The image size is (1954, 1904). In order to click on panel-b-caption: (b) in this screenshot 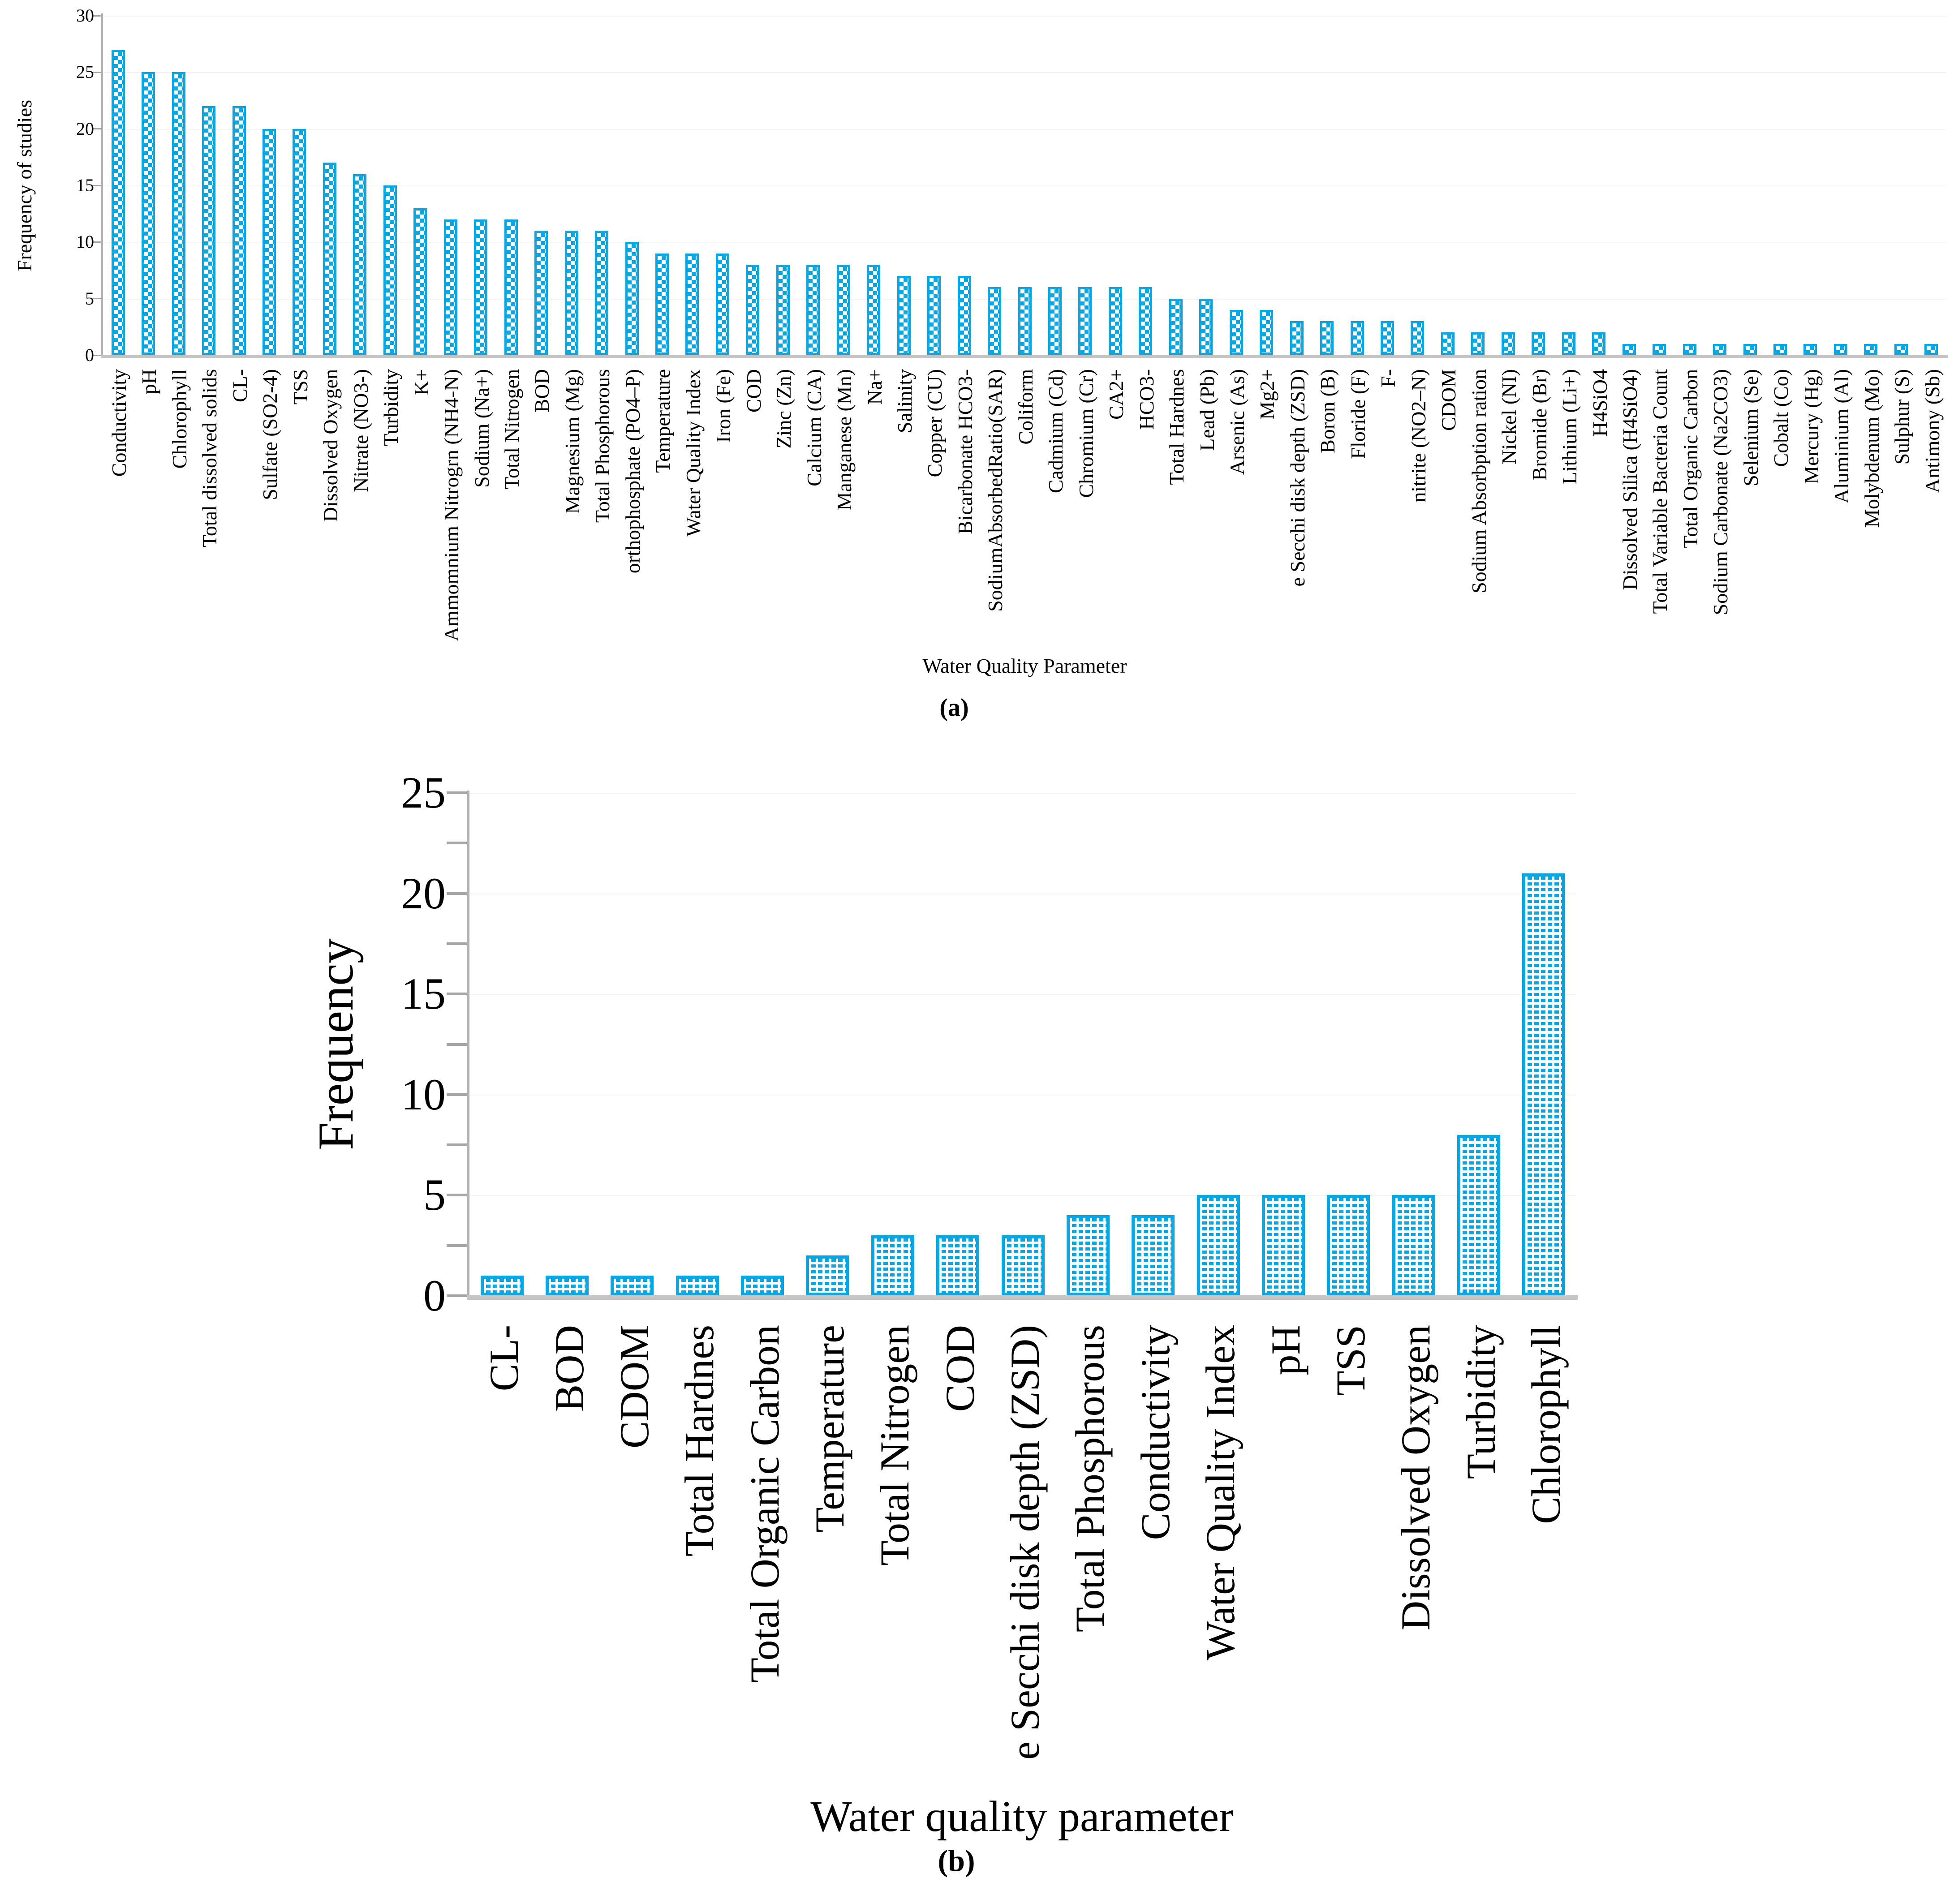, I will do `click(956, 1861)`.